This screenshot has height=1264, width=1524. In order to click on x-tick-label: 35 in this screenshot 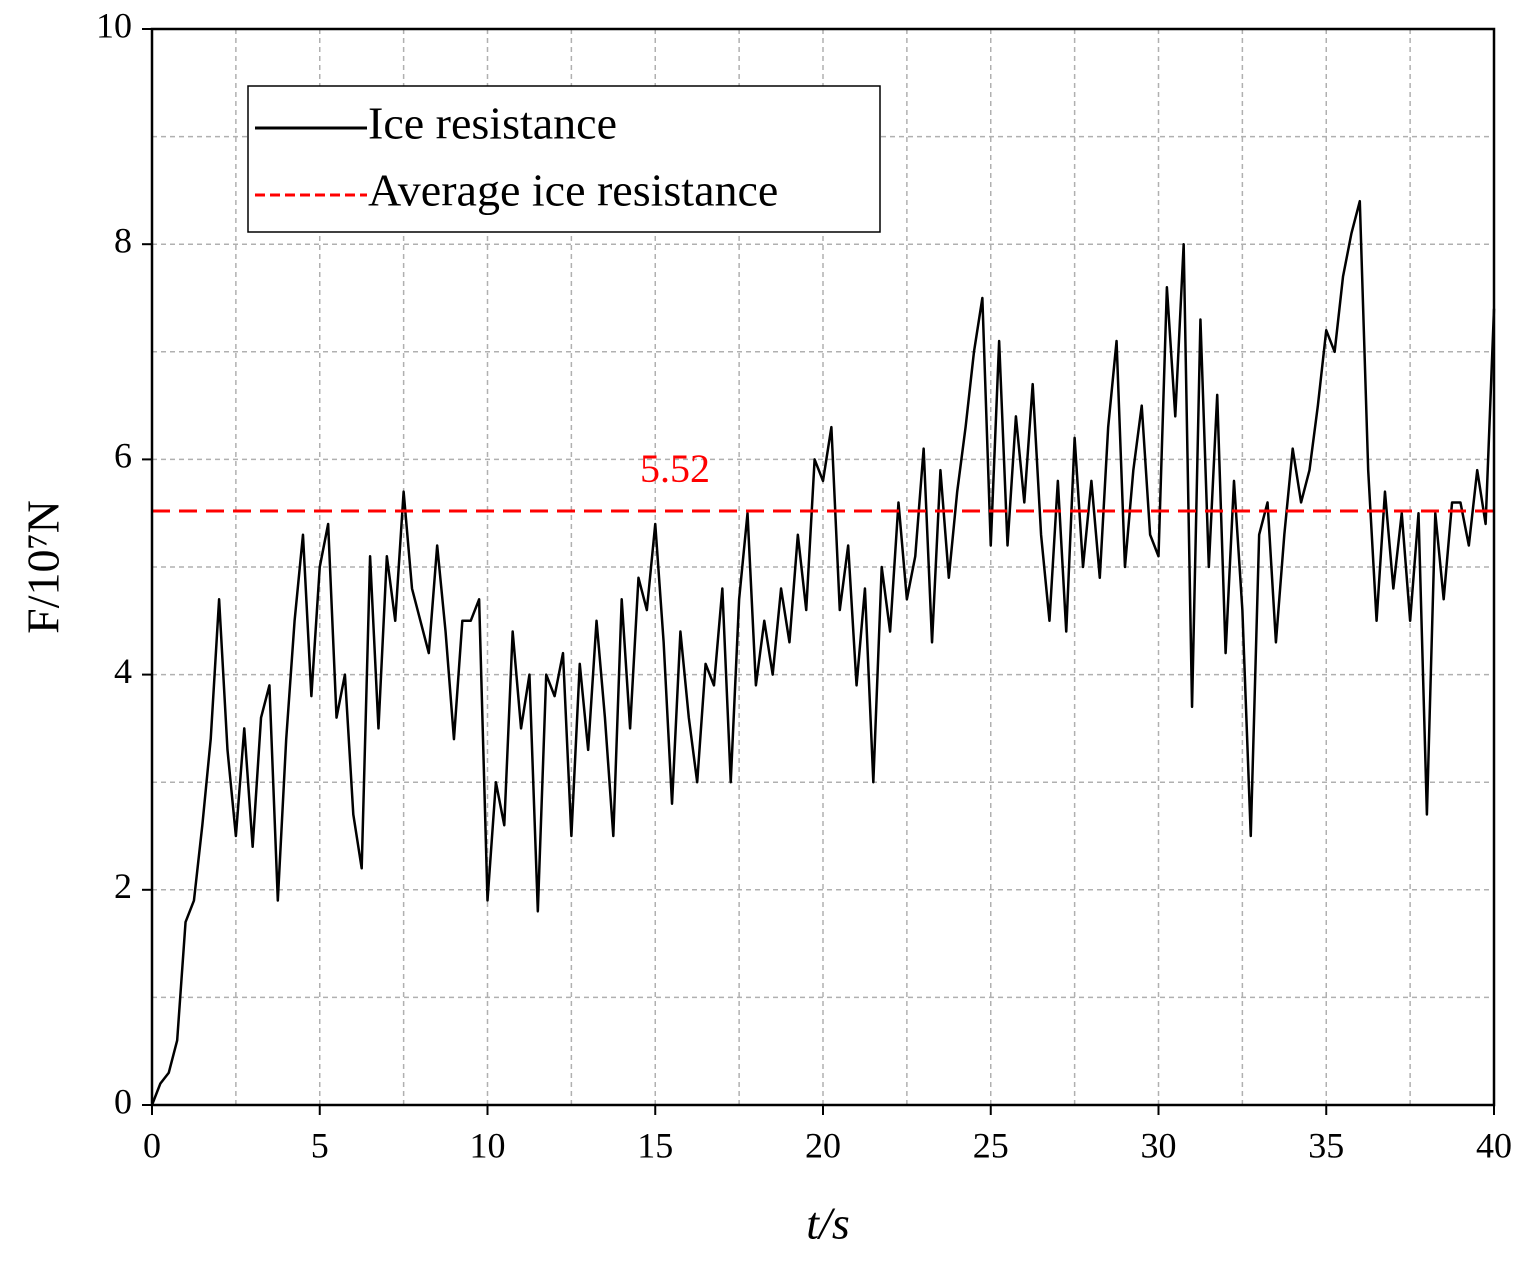, I will do `click(1326, 1145)`.